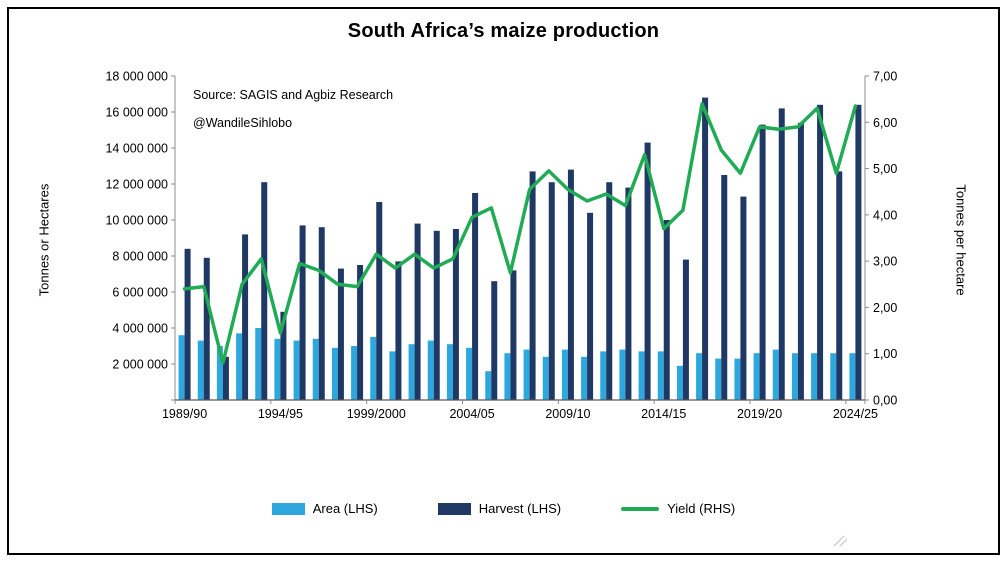 Image resolution: width=1007 pixels, height=562 pixels. Describe the element at coordinates (885, 123) in the screenshot. I see `right-axis-tick-label: 6,00` at that location.